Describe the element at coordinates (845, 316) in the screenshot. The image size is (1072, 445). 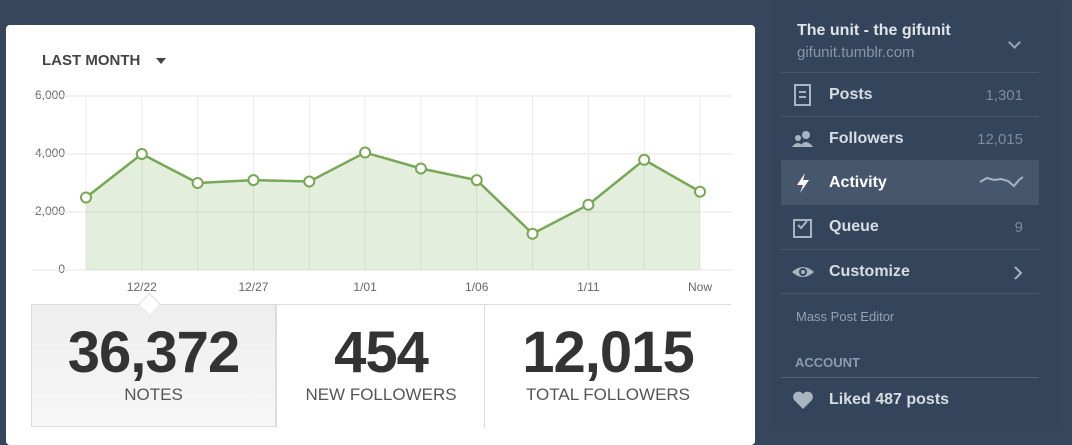
I see `mass-post-editor-link: Mass Post Editor` at that location.